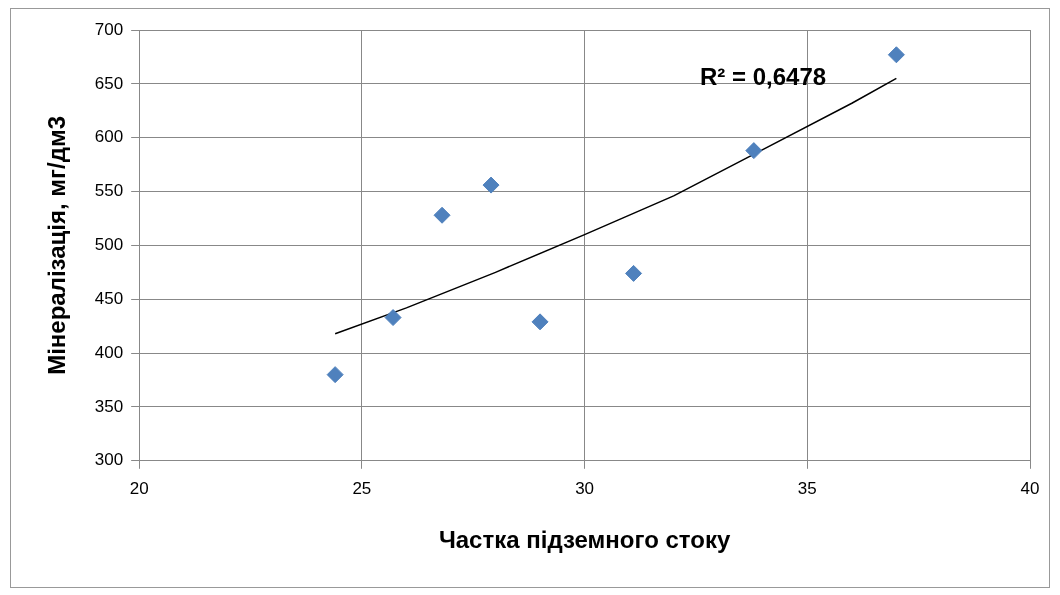 This screenshot has height=595, width=1060. I want to click on y-tick-label: 350, so click(109, 406).